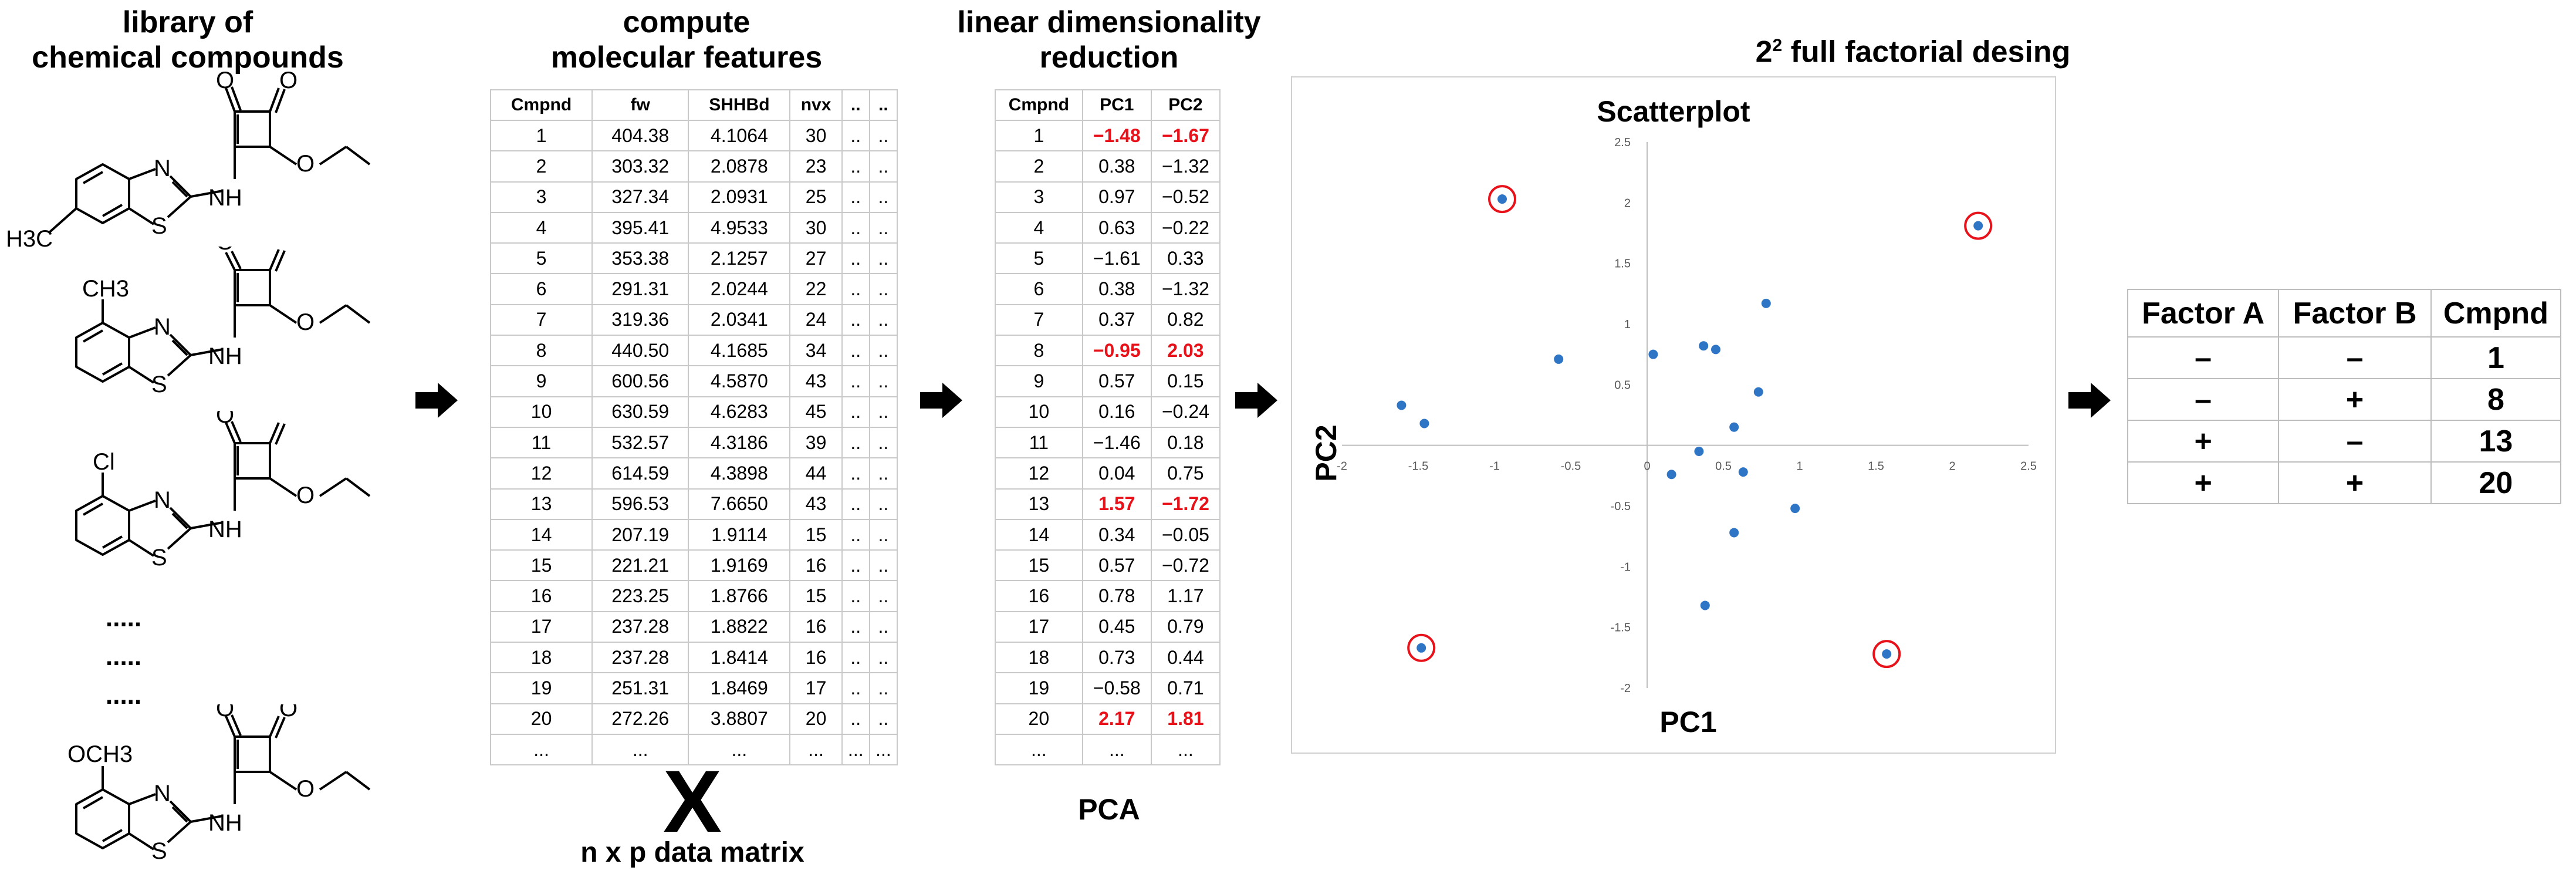 The width and height of the screenshot is (2576, 884). Describe the element at coordinates (739, 227) in the screenshot. I see `table-cell: 4.9533` at that location.